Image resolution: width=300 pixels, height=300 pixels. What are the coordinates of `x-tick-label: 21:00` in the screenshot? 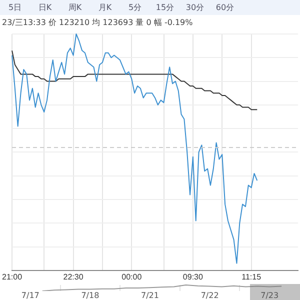 It's located at (12, 277).